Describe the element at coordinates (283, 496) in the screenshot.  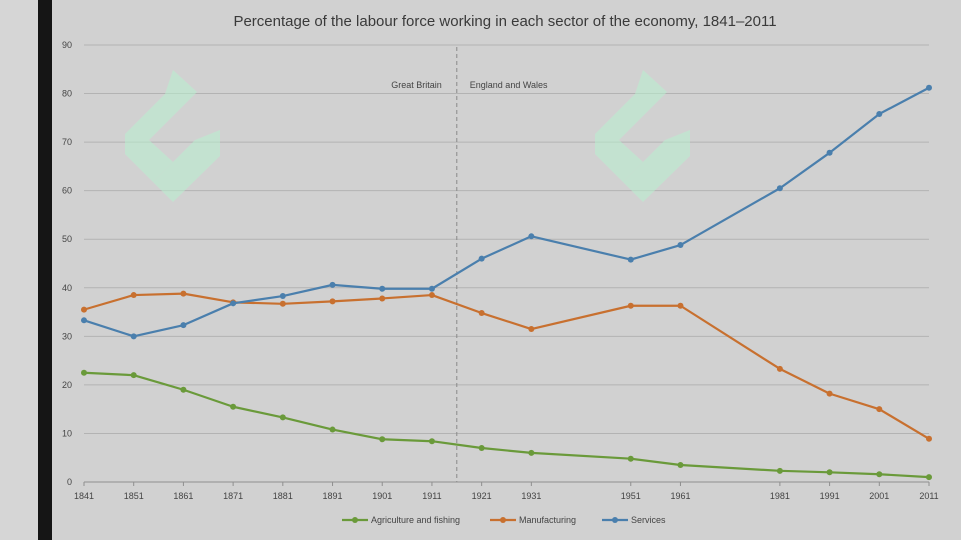
I see `x-tick-label: 1881` at that location.